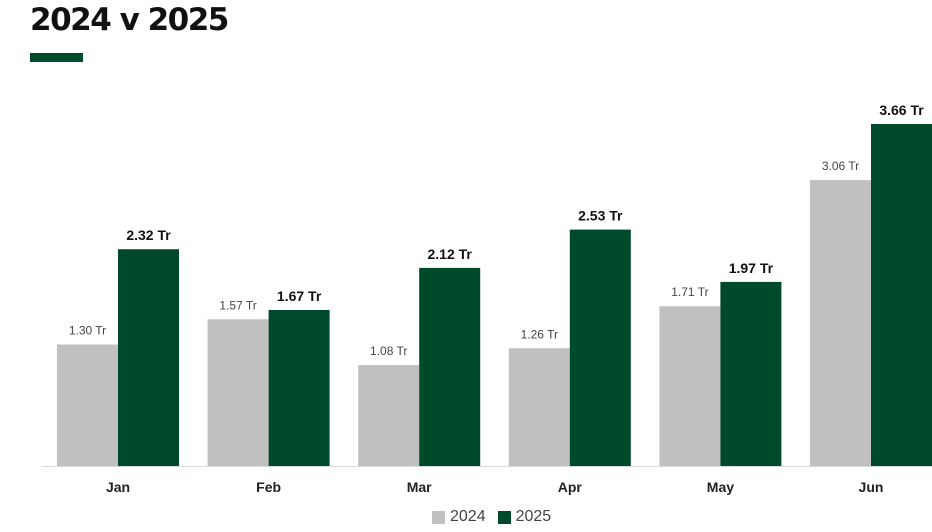 The width and height of the screenshot is (932, 532). What do you see at coordinates (751, 268) in the screenshot?
I see `data-label-2025-may: 1.97 Tr` at bounding box center [751, 268].